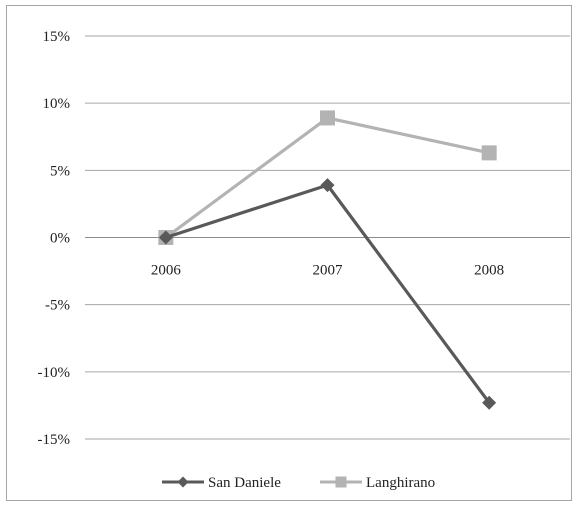 This screenshot has width=578, height=506. Describe the element at coordinates (57, 104) in the screenshot. I see `y-tick-label: 10%` at that location.